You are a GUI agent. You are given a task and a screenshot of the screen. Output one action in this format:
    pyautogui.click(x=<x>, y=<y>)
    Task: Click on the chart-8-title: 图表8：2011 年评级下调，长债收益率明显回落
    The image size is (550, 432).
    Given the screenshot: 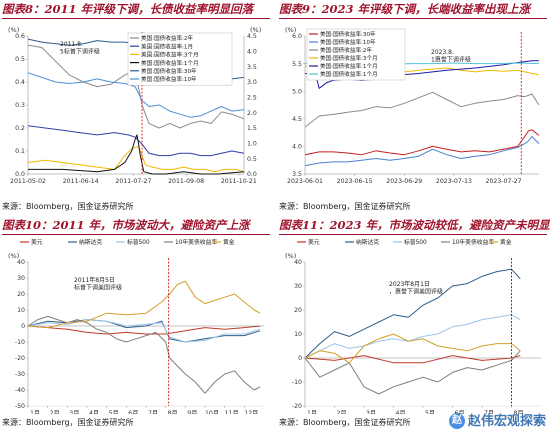 What is the action you would take?
    pyautogui.click(x=136, y=10)
    